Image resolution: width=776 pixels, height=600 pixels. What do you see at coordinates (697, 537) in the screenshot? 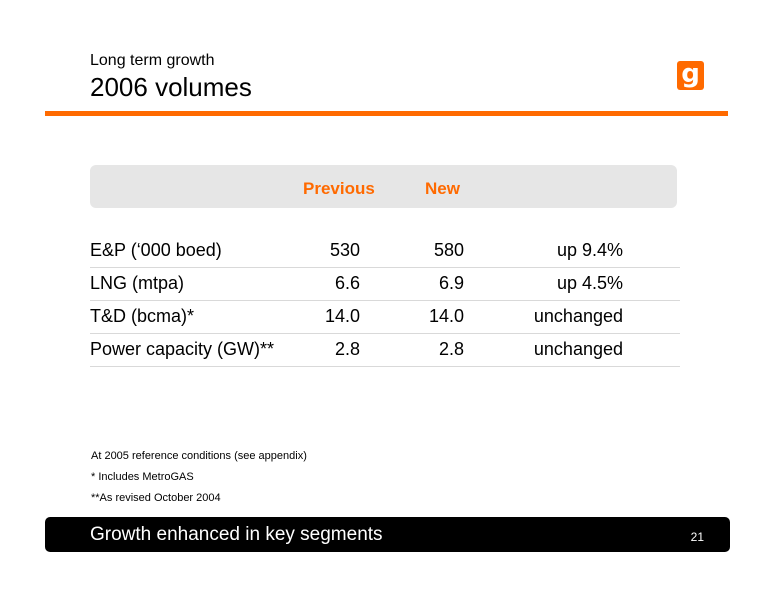
I see `page-number: 21` at bounding box center [697, 537].